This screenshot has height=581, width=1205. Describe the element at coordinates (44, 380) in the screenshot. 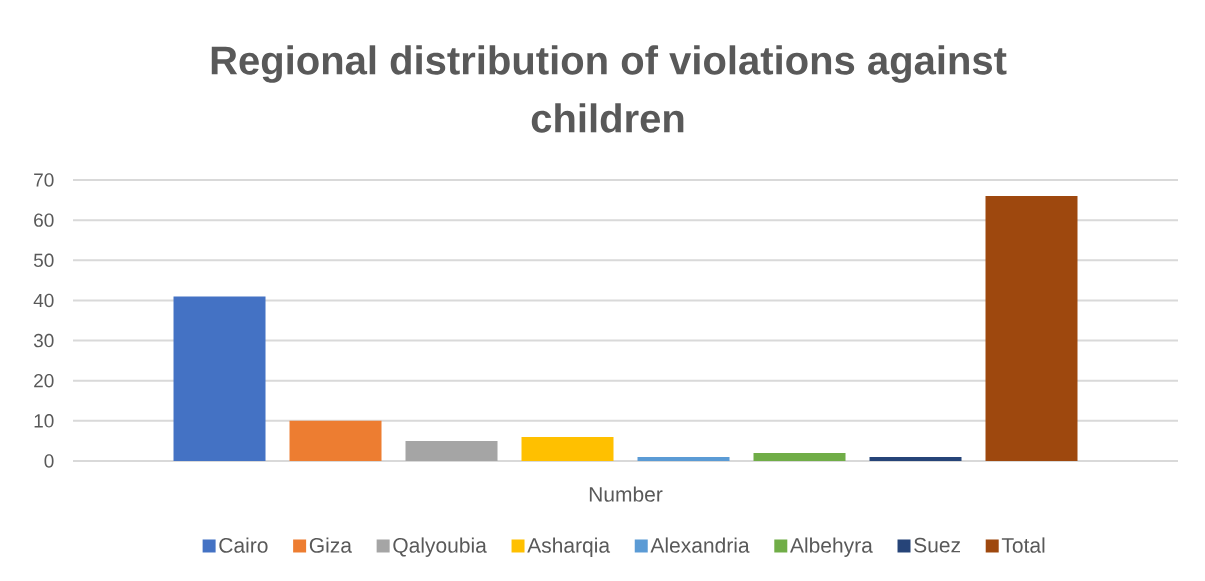

I see `y-tick-label: 20` at that location.